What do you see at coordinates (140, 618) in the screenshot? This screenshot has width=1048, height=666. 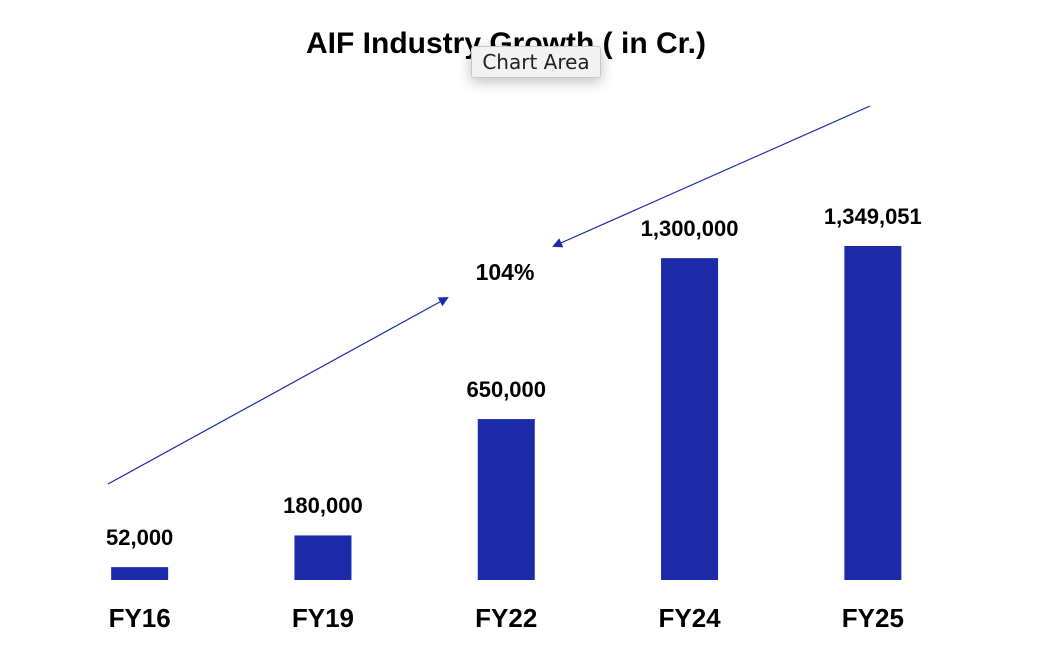 I see `x-tick-label: FY16` at bounding box center [140, 618].